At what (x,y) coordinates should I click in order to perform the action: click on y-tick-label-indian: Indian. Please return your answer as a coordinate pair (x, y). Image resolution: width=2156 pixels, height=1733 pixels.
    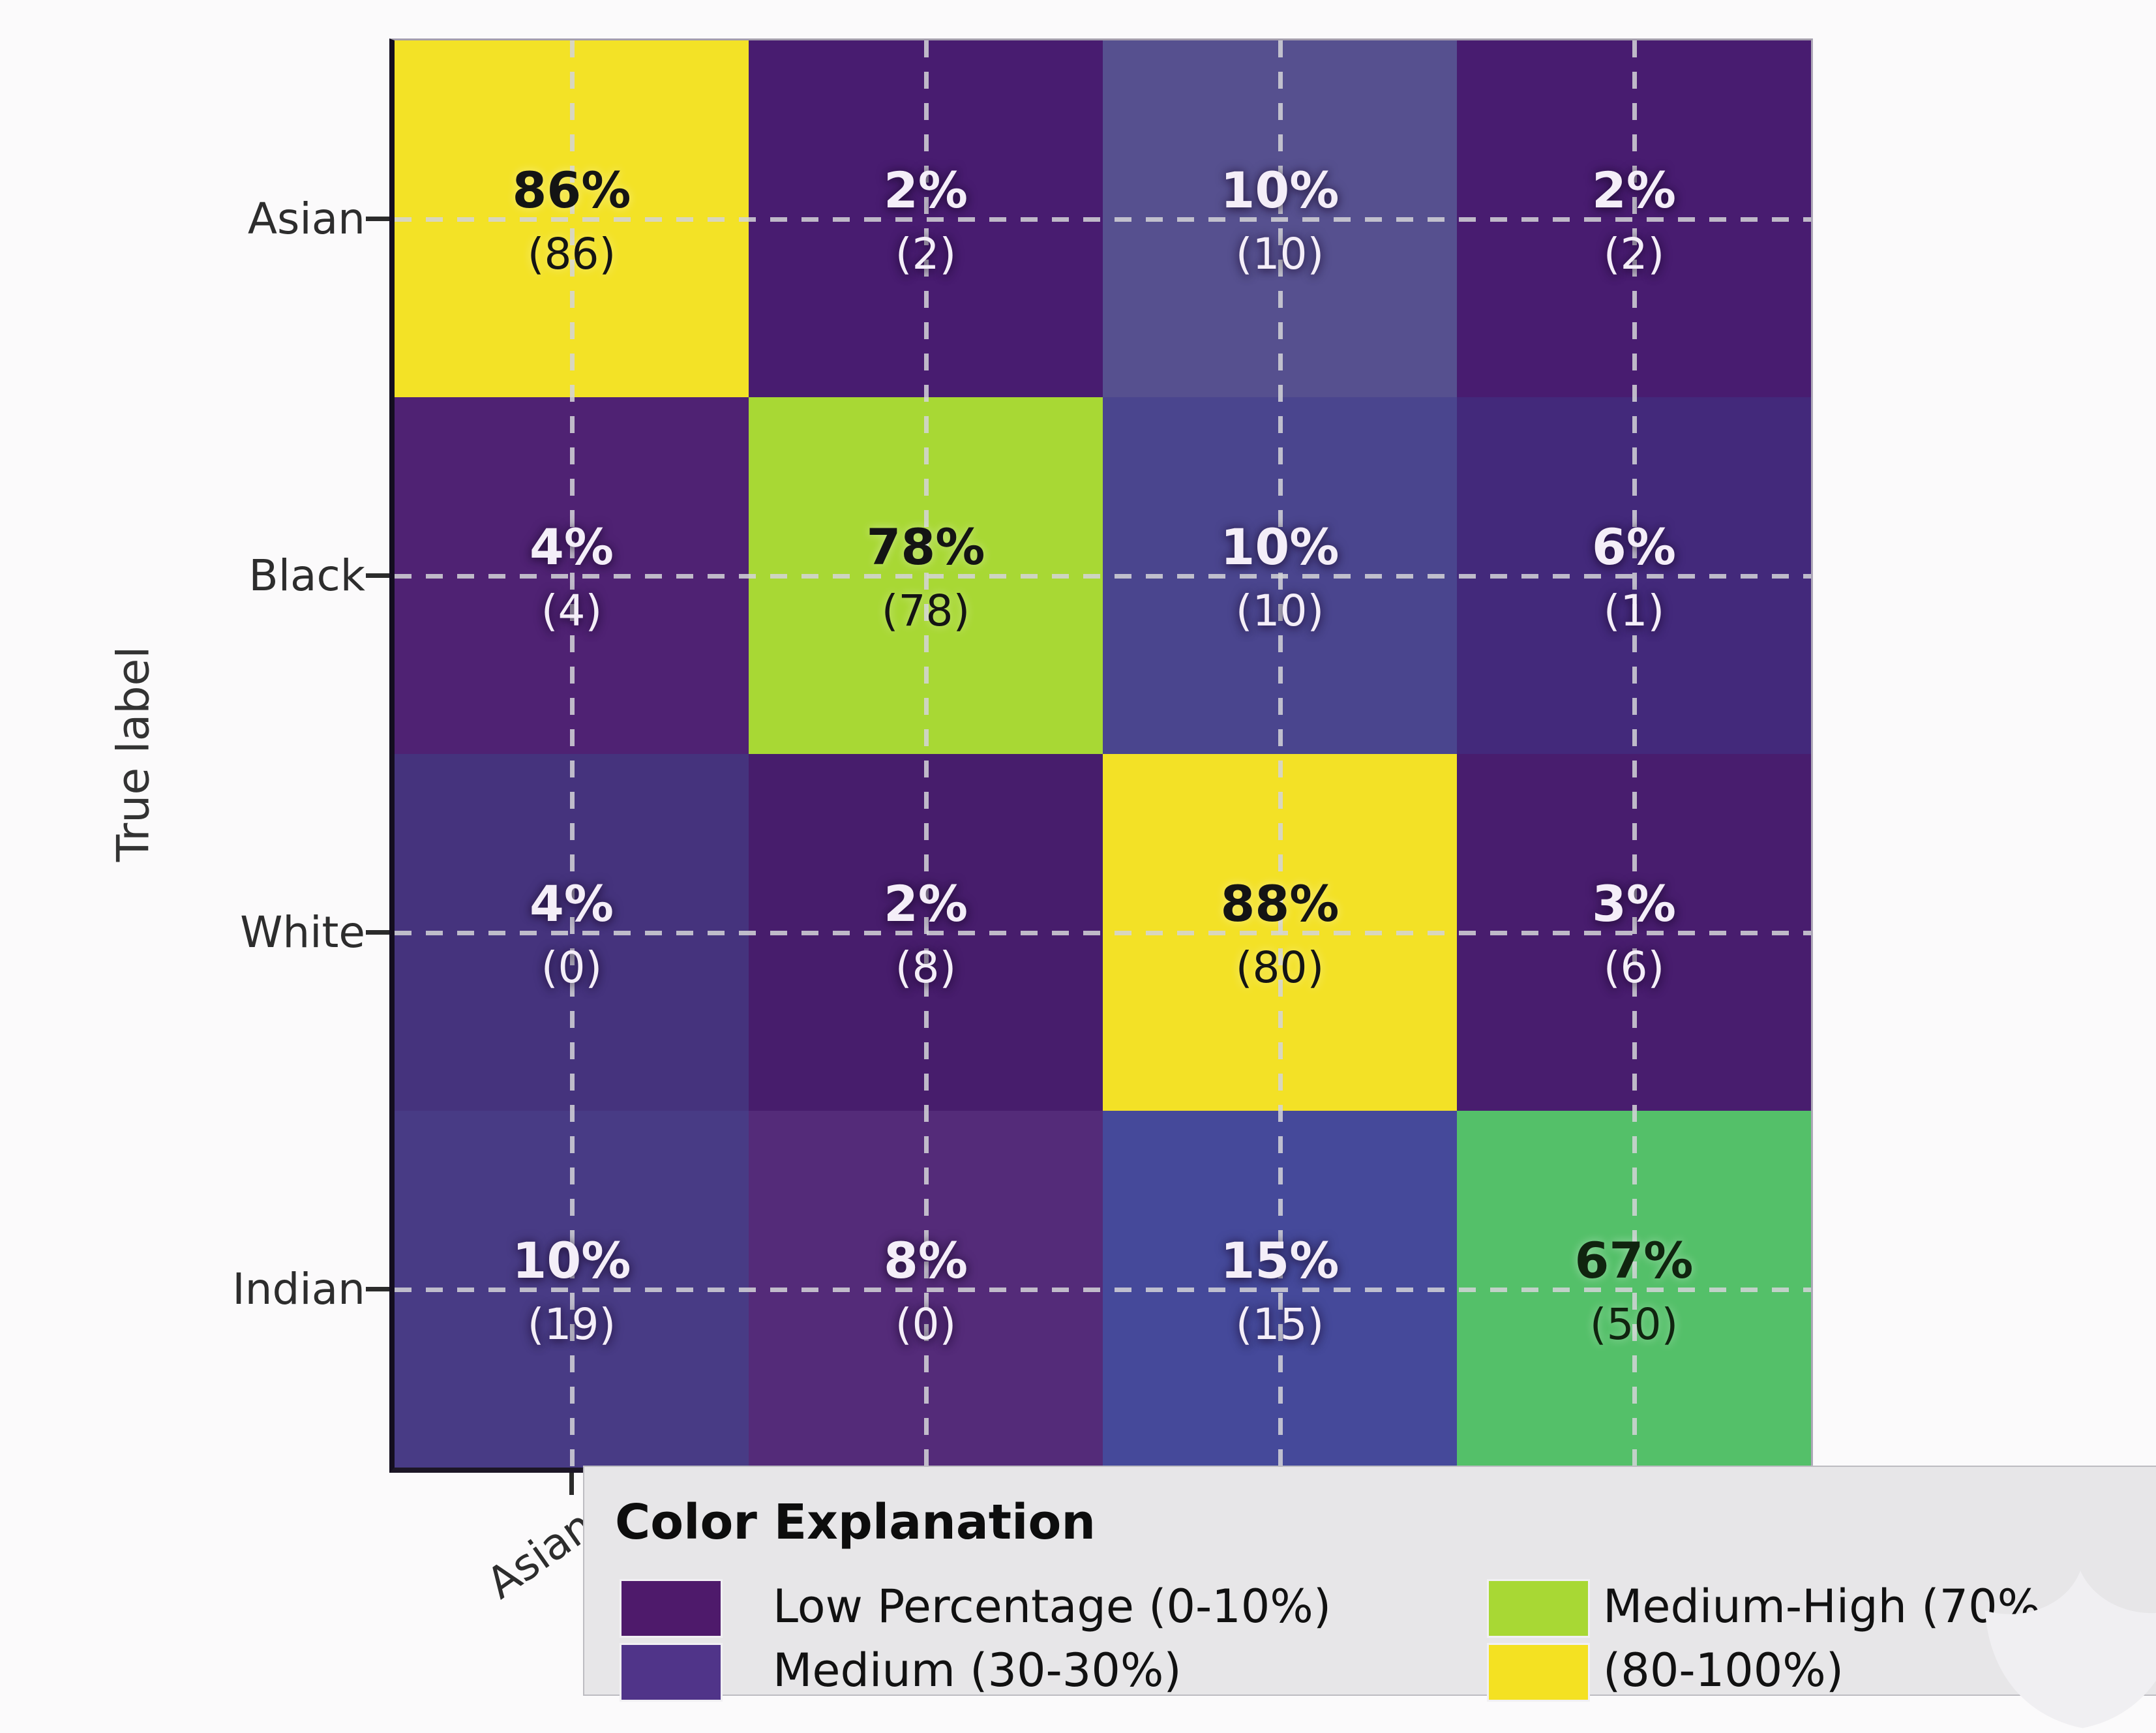
    Looking at the image, I should click on (298, 1289).